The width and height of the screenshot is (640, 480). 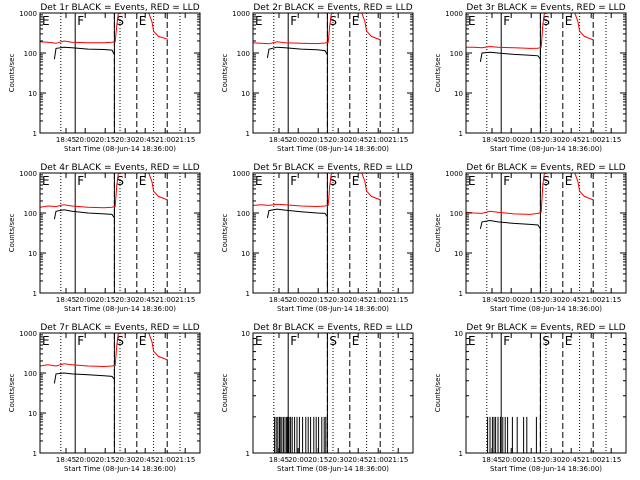 What do you see at coordinates (30, 214) in the screenshot?
I see `chart-4-ytick-label-2: 100` at bounding box center [30, 214].